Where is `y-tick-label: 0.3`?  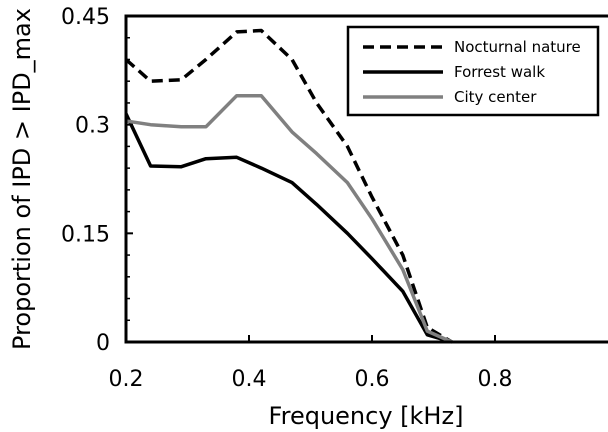 y-tick-label: 0.3 is located at coordinates (92, 126).